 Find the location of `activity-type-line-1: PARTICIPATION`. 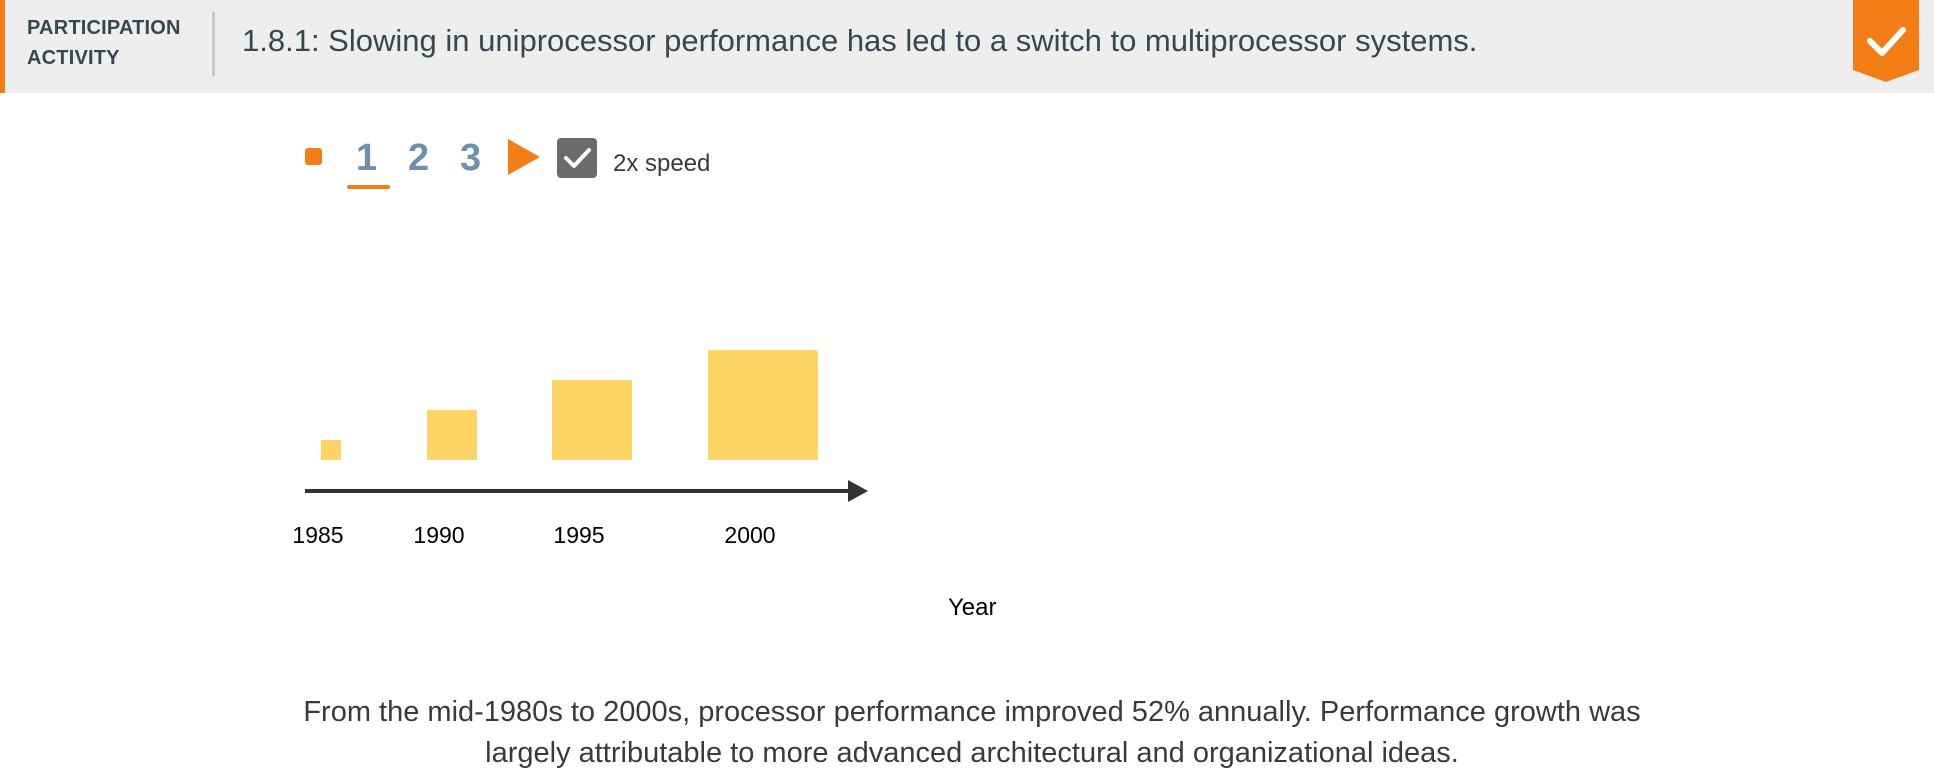

activity-type-line-1: PARTICIPATION is located at coordinates (104, 28).